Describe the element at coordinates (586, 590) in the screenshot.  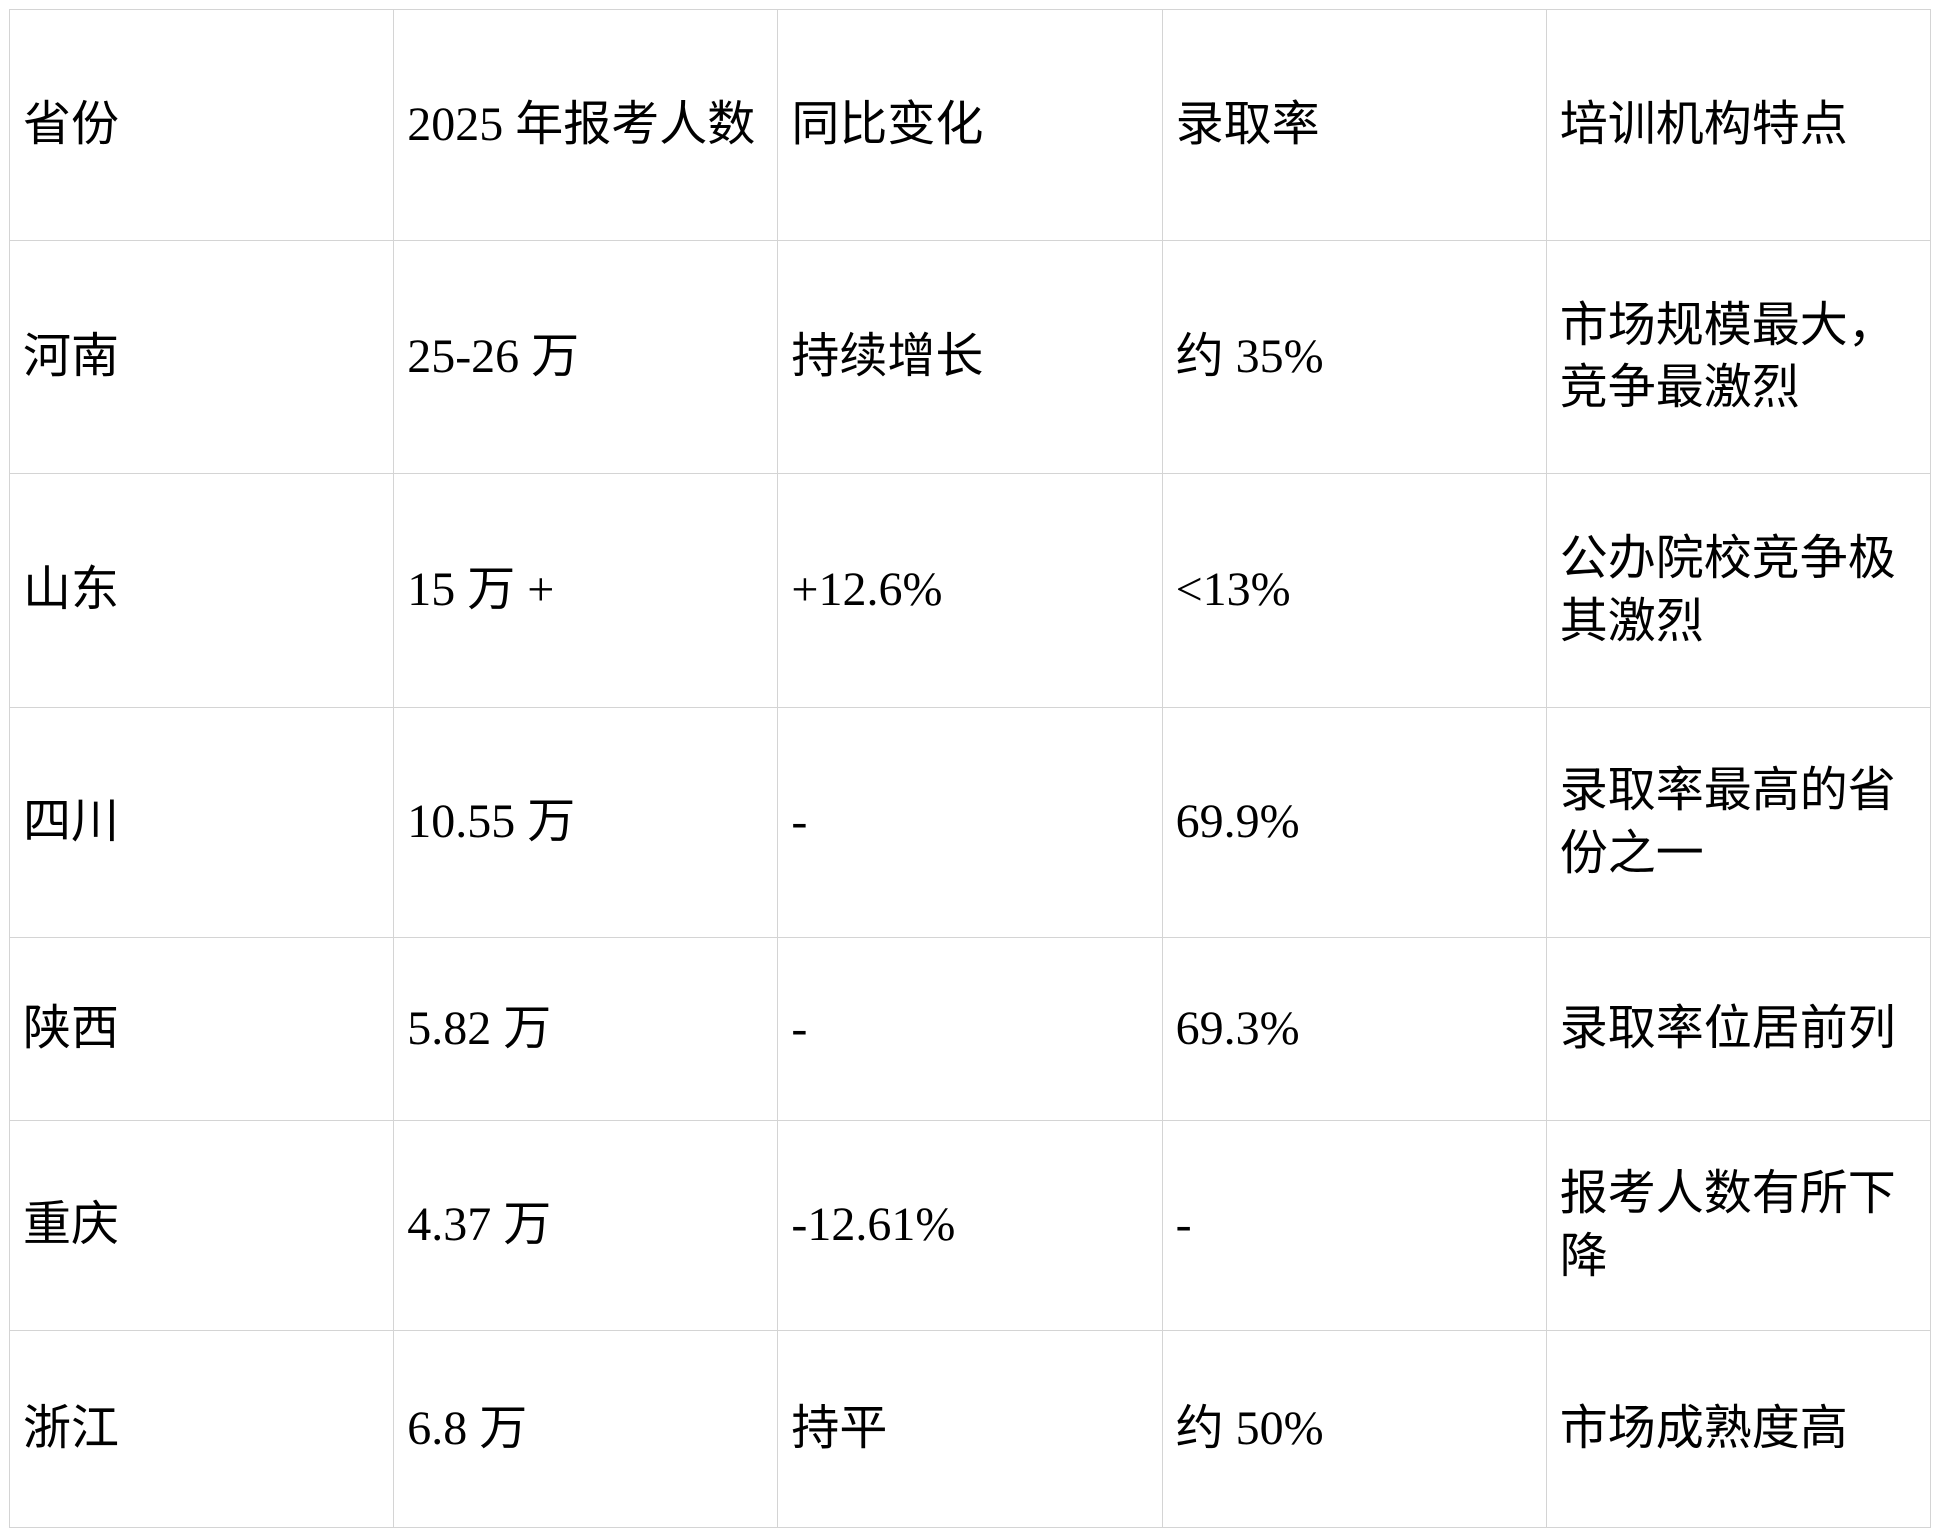
I see `cell-applicants: 15 万 +` at that location.